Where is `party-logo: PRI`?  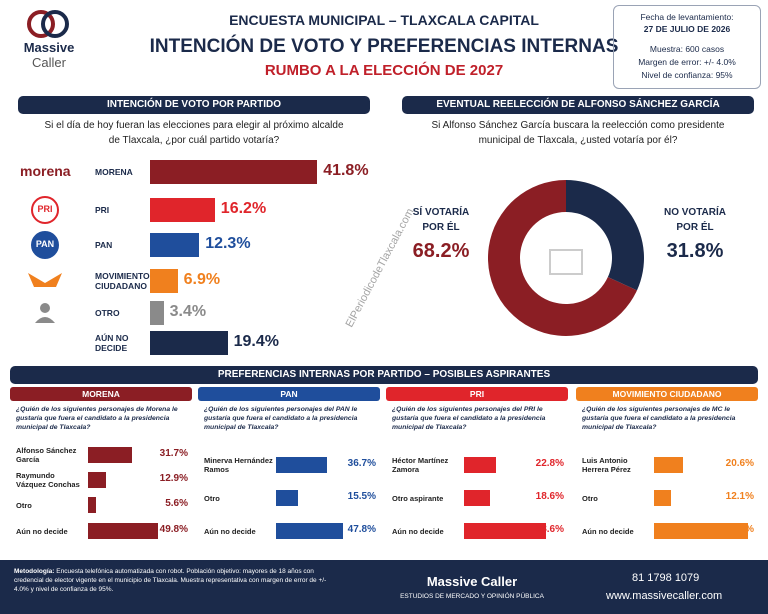 party-logo: PRI is located at coordinates (45, 209).